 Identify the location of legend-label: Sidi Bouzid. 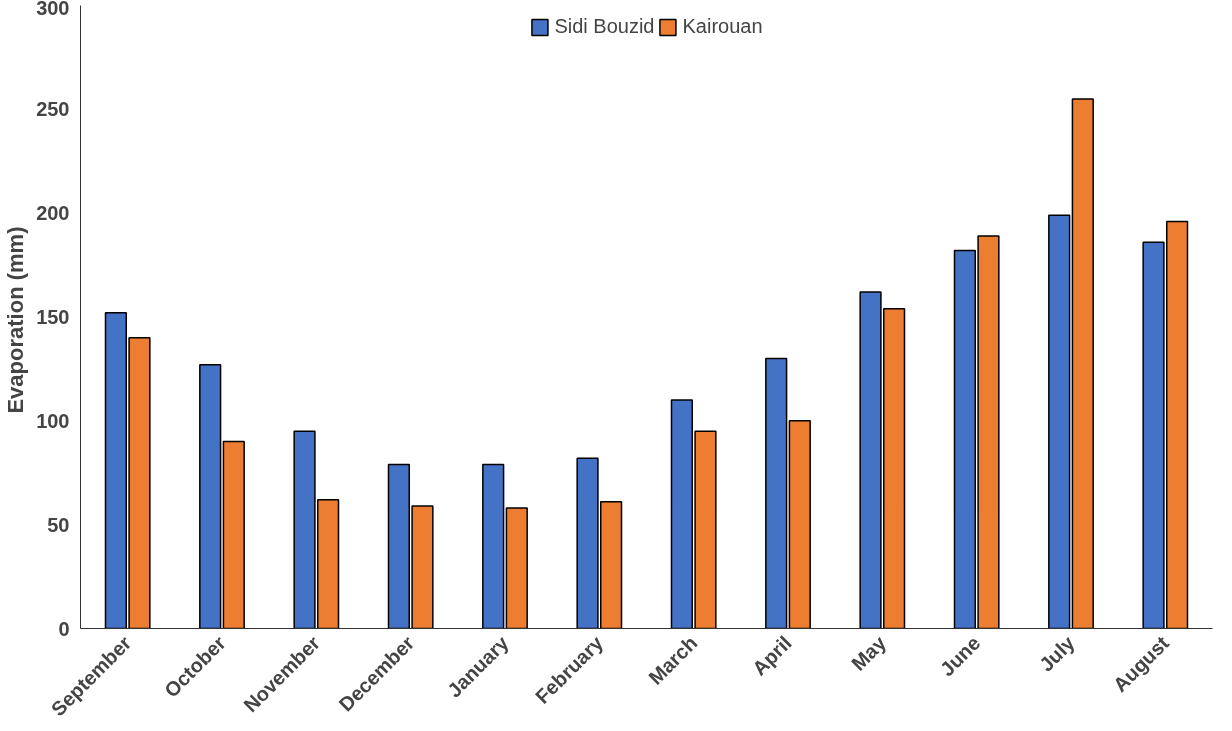
(604, 26).